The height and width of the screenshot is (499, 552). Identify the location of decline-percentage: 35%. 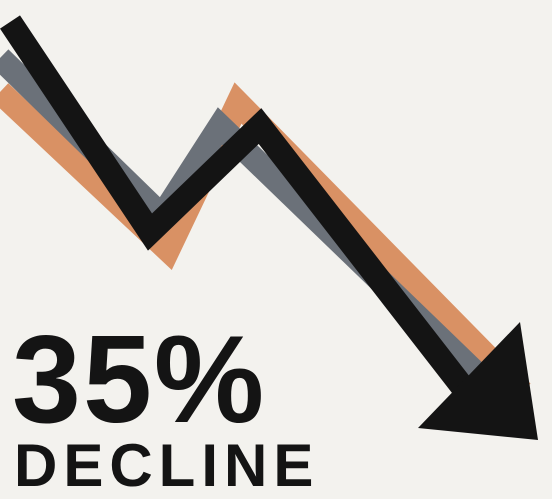
(139, 380).